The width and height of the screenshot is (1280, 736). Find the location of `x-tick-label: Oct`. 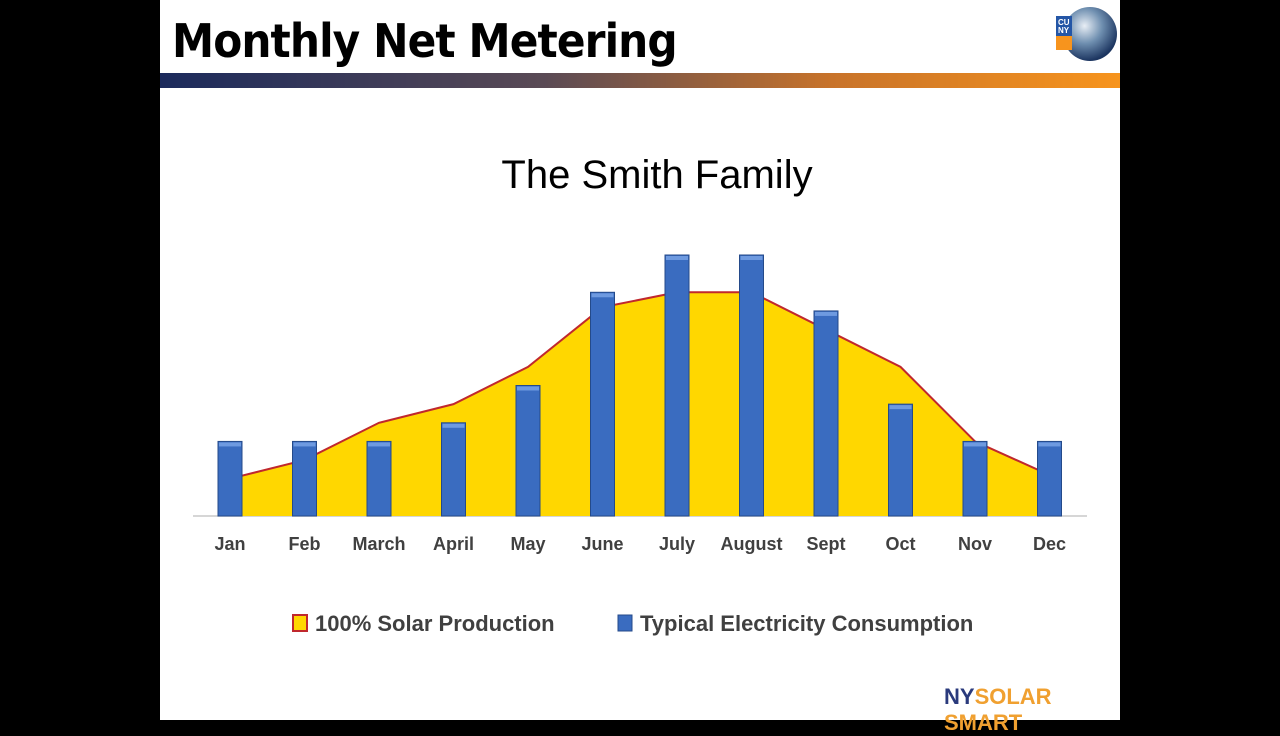

x-tick-label: Oct is located at coordinates (900, 544).